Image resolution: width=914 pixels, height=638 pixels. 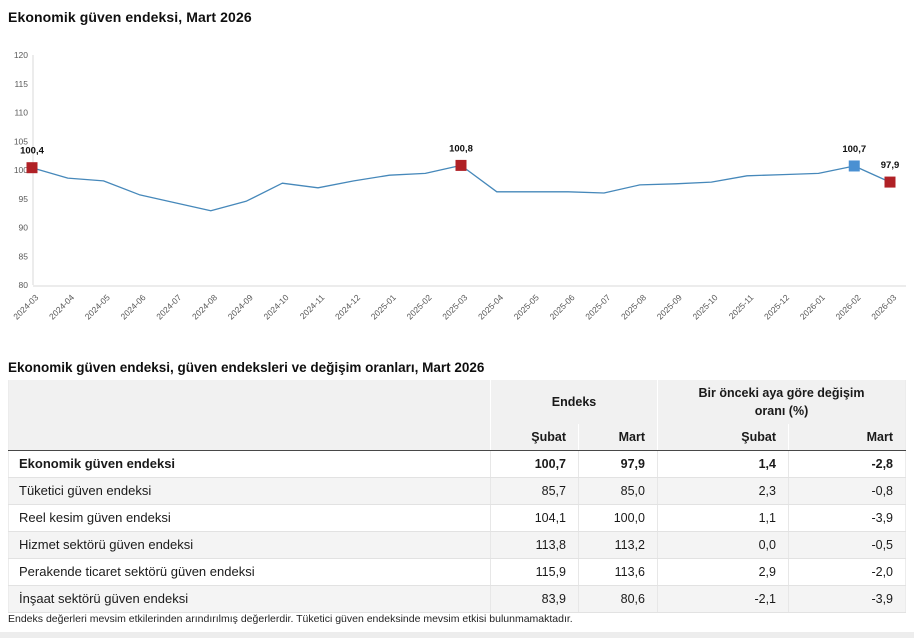 What do you see at coordinates (723, 518) in the screenshot?
I see `cell-value: 1,1` at bounding box center [723, 518].